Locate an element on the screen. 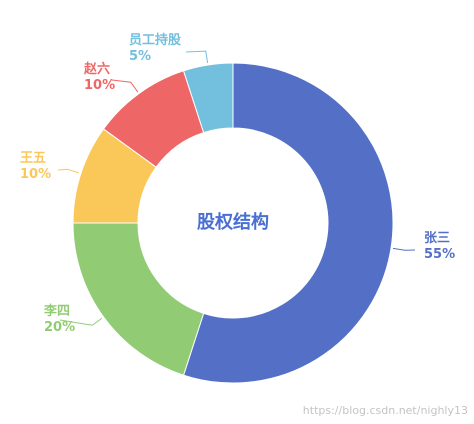 The width and height of the screenshot is (474, 424). slice-name-label-4: 赵六 is located at coordinates (96, 69).